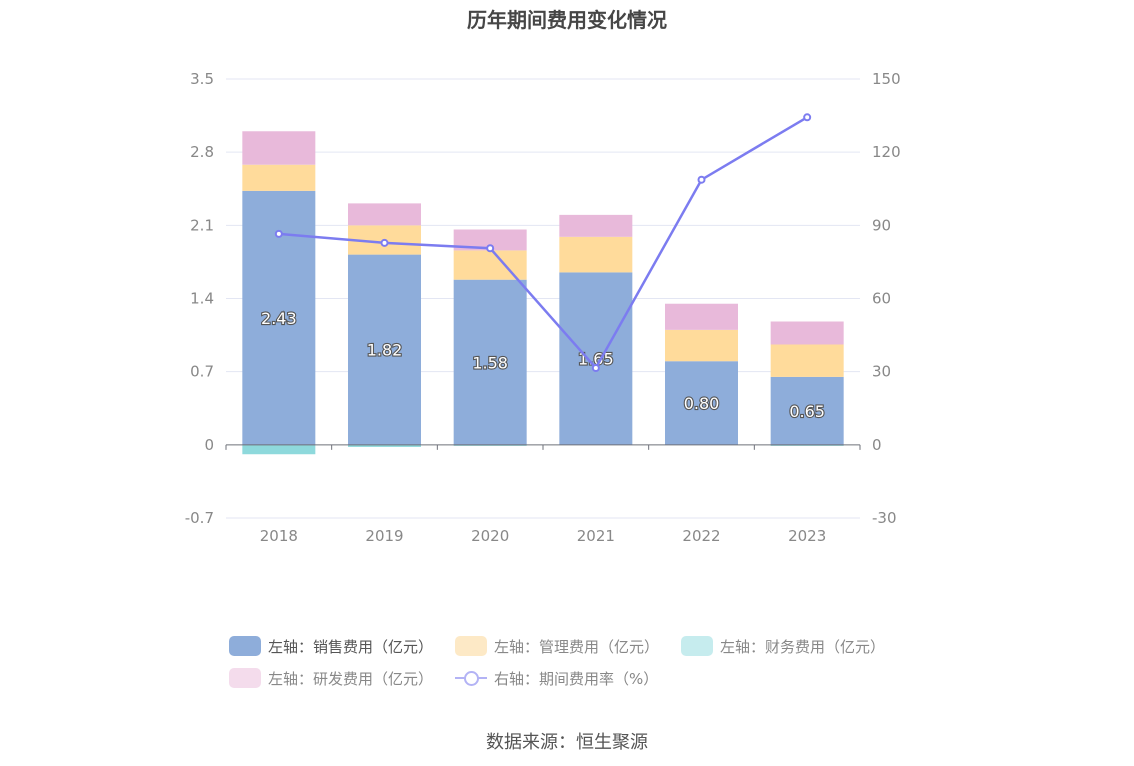 The image size is (1134, 766). I want to click on bar-2-2021, so click(596, 254).